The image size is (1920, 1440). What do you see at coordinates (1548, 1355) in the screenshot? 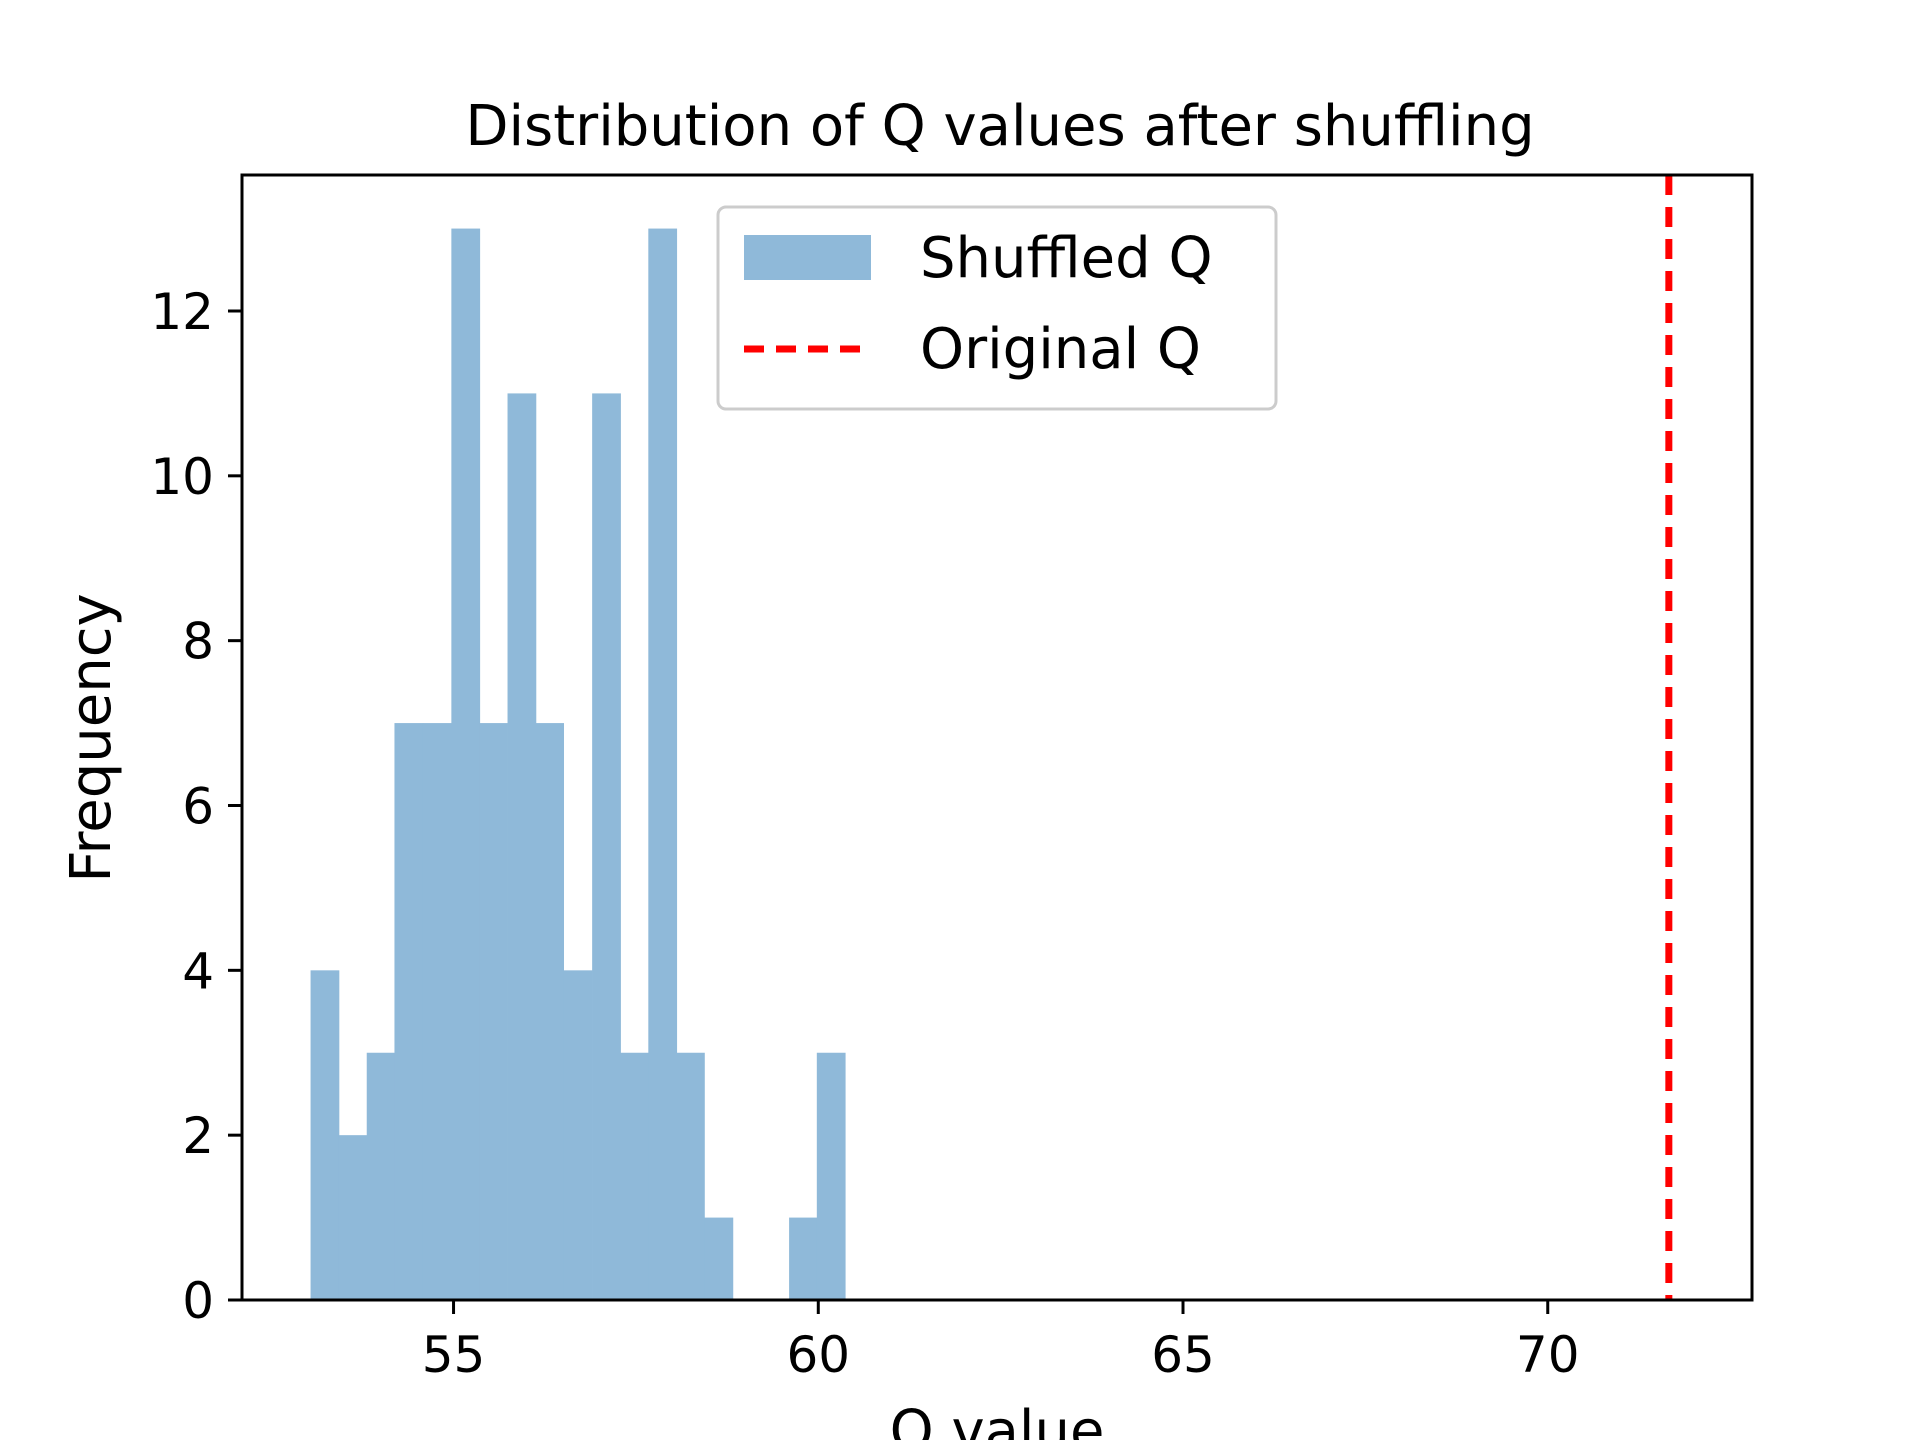
I see `x-tick-label-70: 70` at bounding box center [1548, 1355].